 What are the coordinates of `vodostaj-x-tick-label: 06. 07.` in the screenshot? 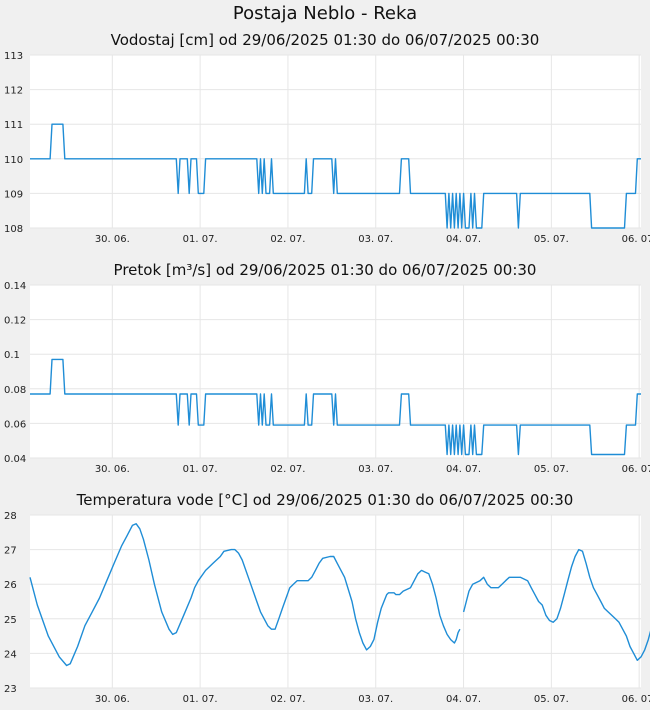 It's located at (636, 239).